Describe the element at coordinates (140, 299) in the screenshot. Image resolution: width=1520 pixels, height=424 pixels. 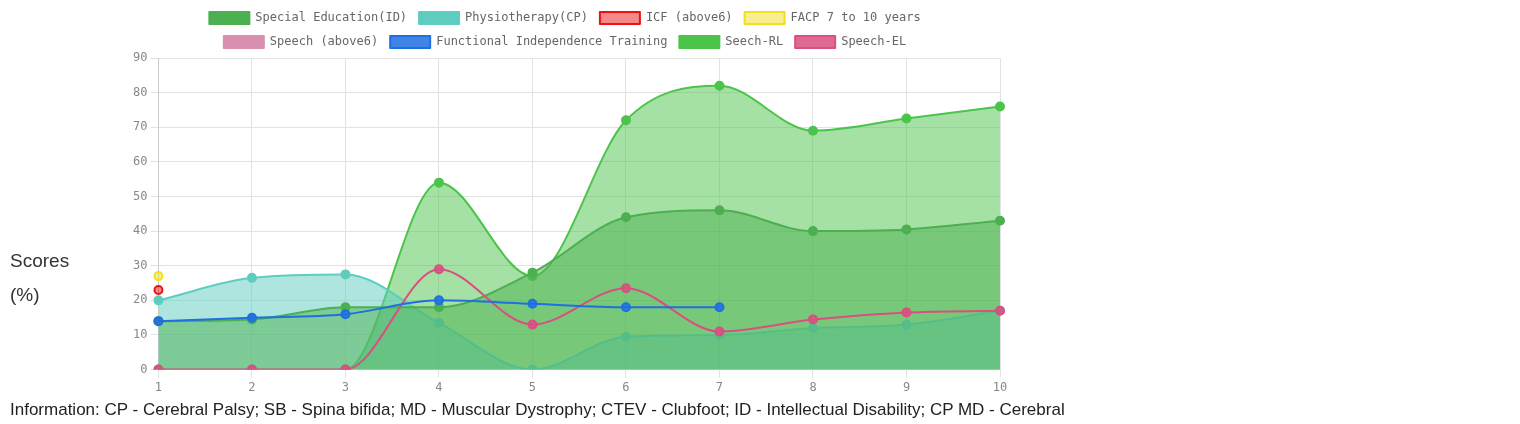
I see `y-tick-label: 20` at that location.